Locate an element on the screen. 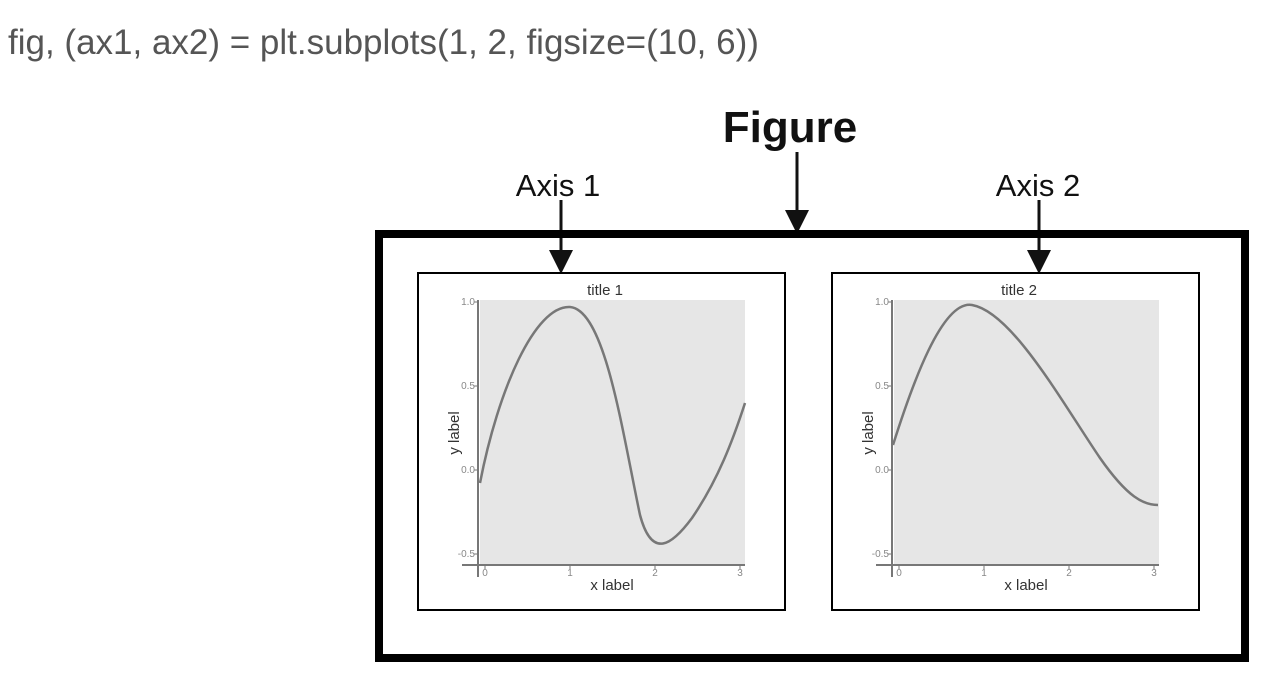  axes-title: title 1 is located at coordinates (605, 290).